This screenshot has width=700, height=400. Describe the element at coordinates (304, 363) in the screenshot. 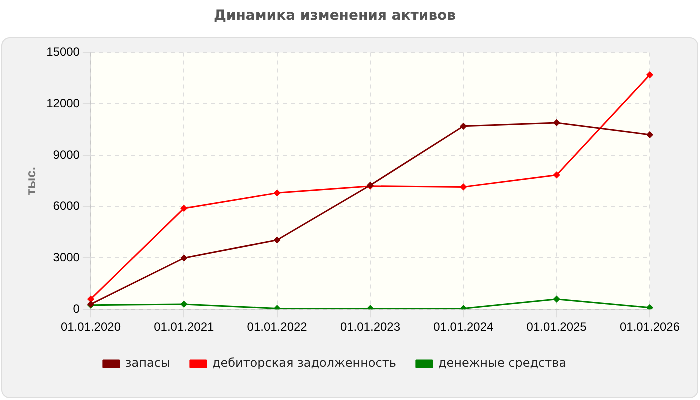

I see `legend-label: дебиторская задолженность` at that location.